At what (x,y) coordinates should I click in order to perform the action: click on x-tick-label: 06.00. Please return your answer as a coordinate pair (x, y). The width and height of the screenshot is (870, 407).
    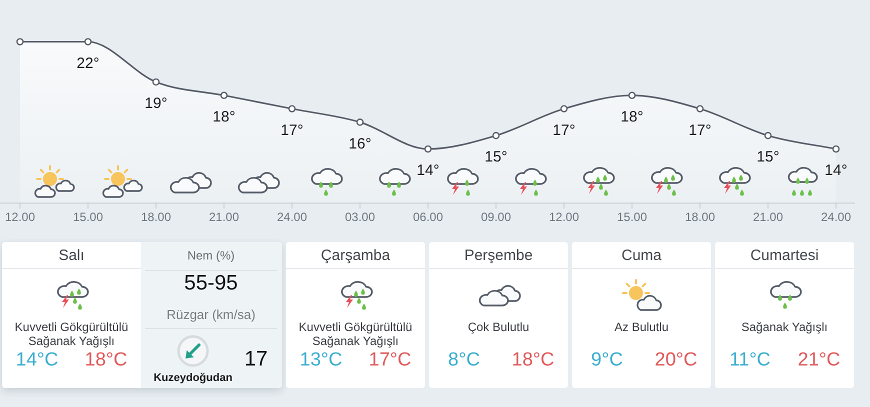
    Looking at the image, I should click on (428, 217).